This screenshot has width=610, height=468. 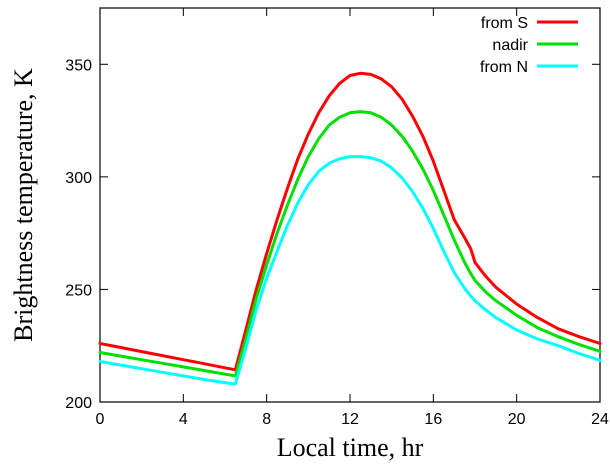 I want to click on y-tick-labels: 200 250 300 350, so click(x=78, y=234).